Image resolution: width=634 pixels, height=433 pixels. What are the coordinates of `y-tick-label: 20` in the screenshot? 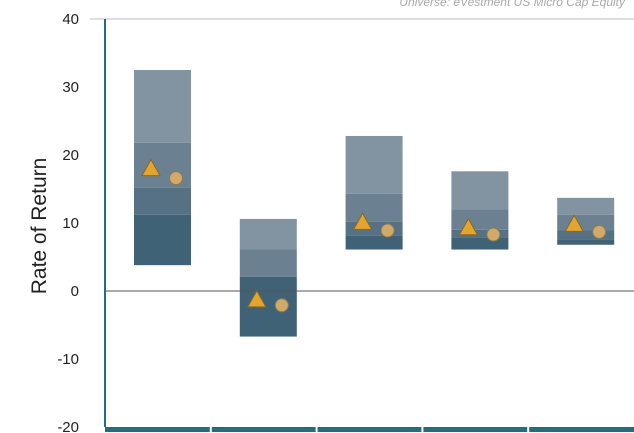 It's located at (70, 155).